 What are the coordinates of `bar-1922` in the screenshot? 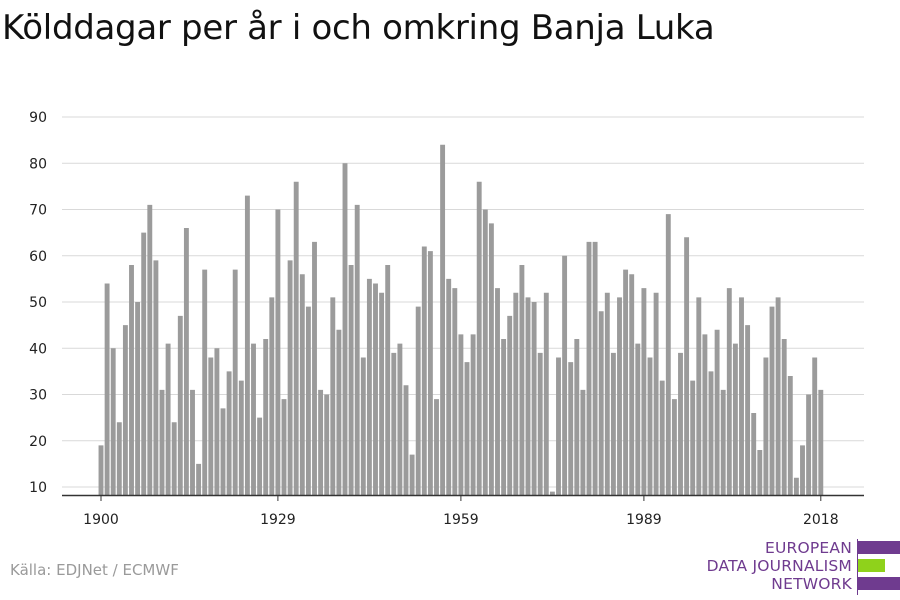 It's located at (235, 382).